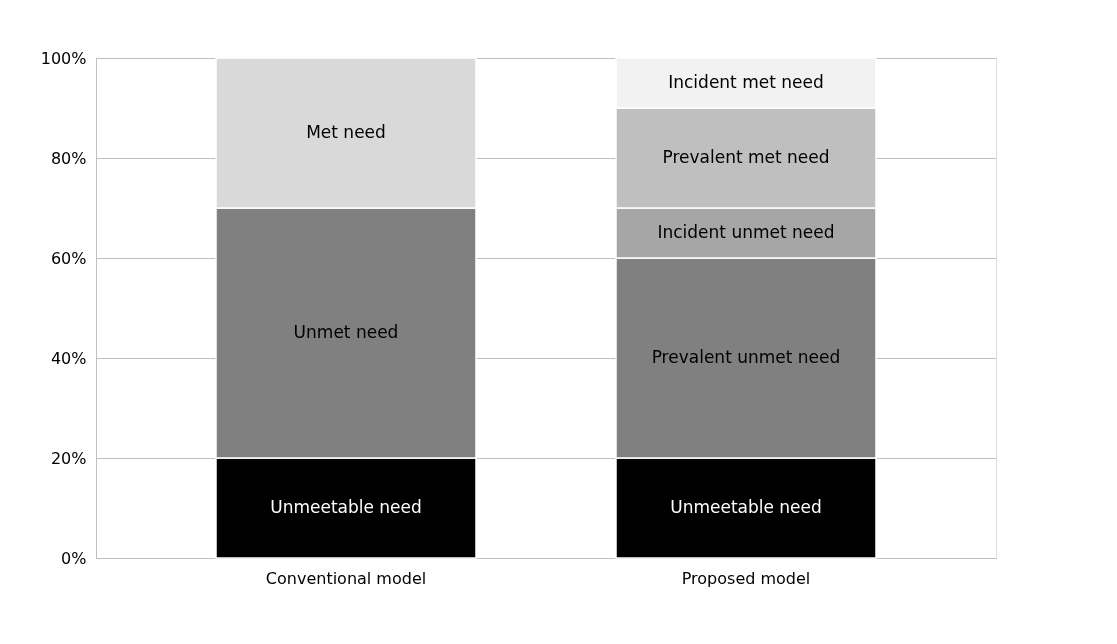 Image resolution: width=1117 pixels, height=644 pixels. What do you see at coordinates (746, 232) in the screenshot?
I see `series-label: Incident unmet need` at bounding box center [746, 232].